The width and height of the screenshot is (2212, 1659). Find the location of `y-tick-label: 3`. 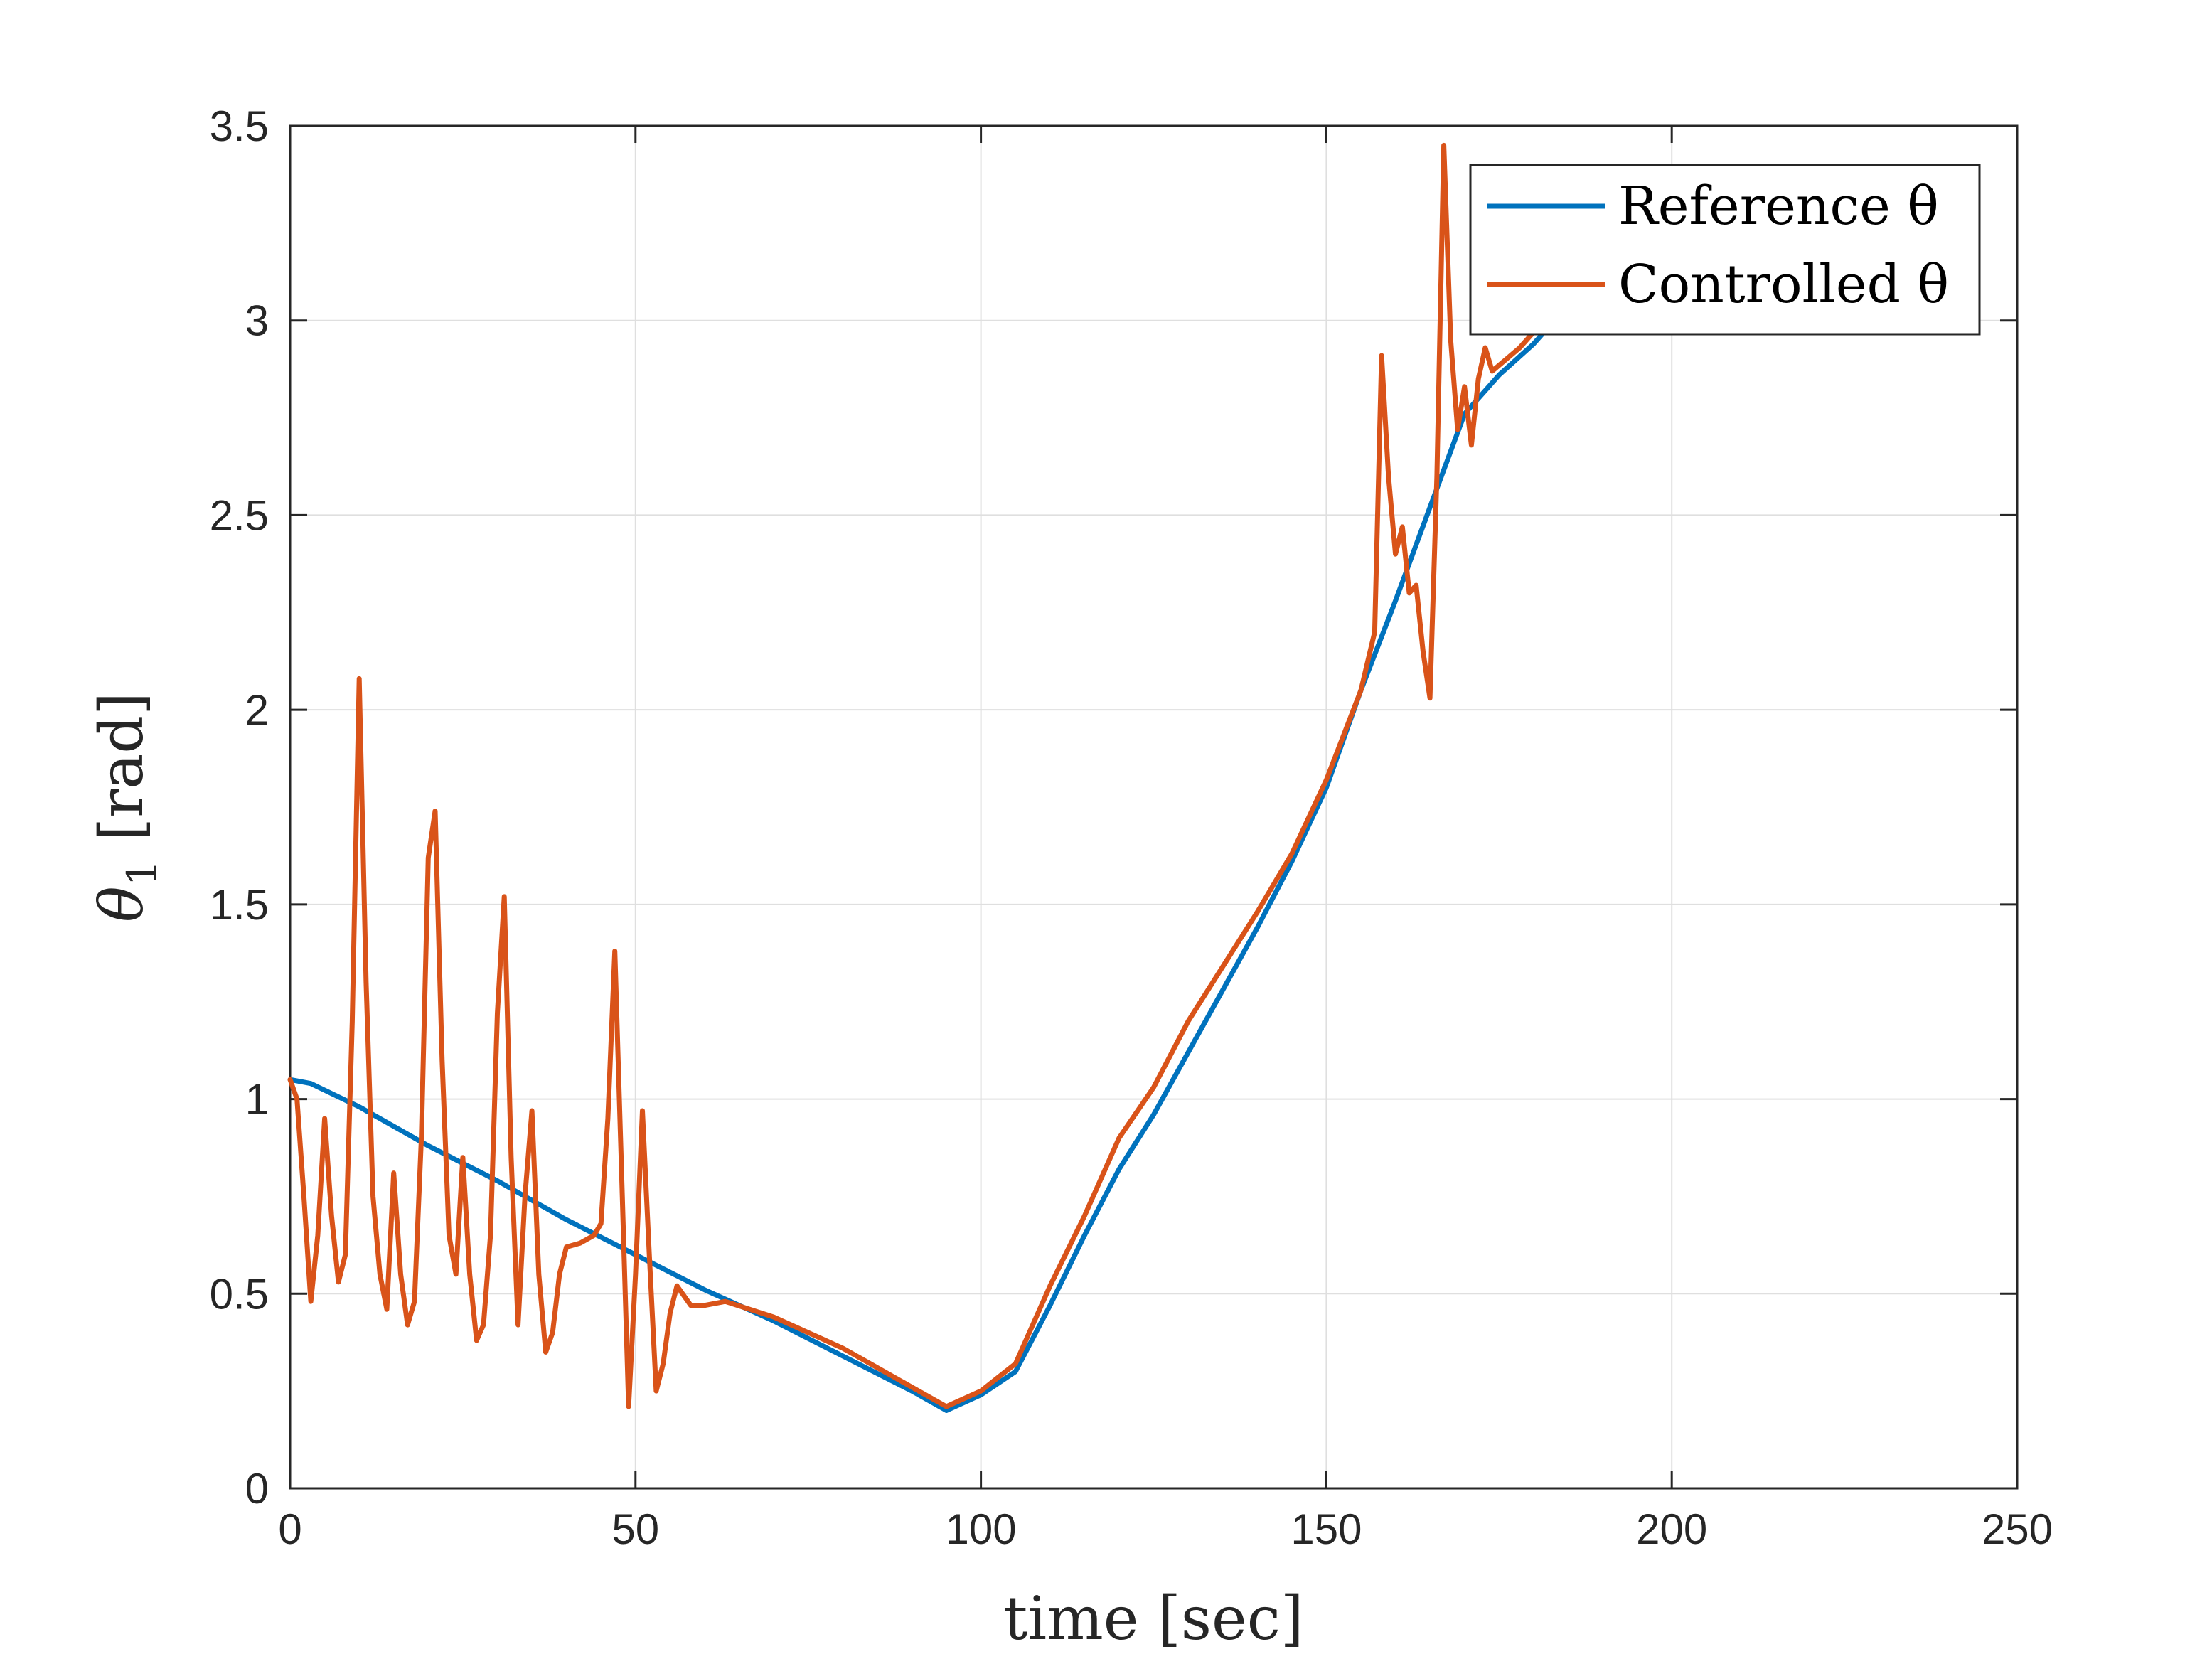

y-tick-label: 3 is located at coordinates (257, 321).